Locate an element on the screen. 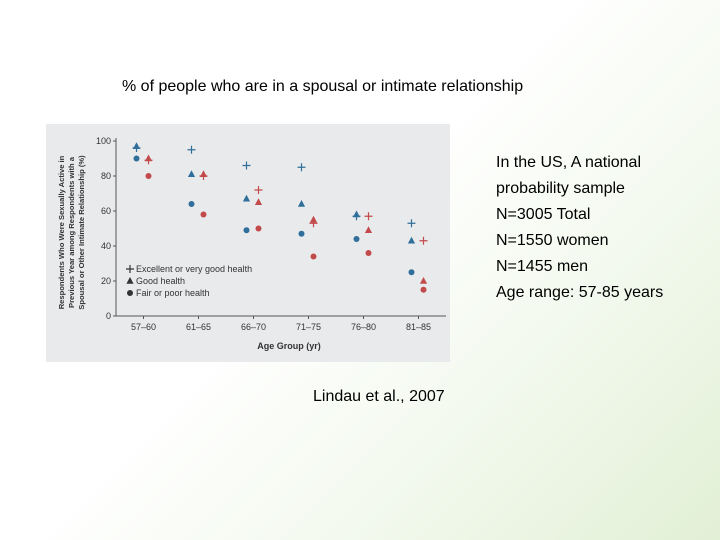  y-tick-label: 80 is located at coordinates (106, 176).